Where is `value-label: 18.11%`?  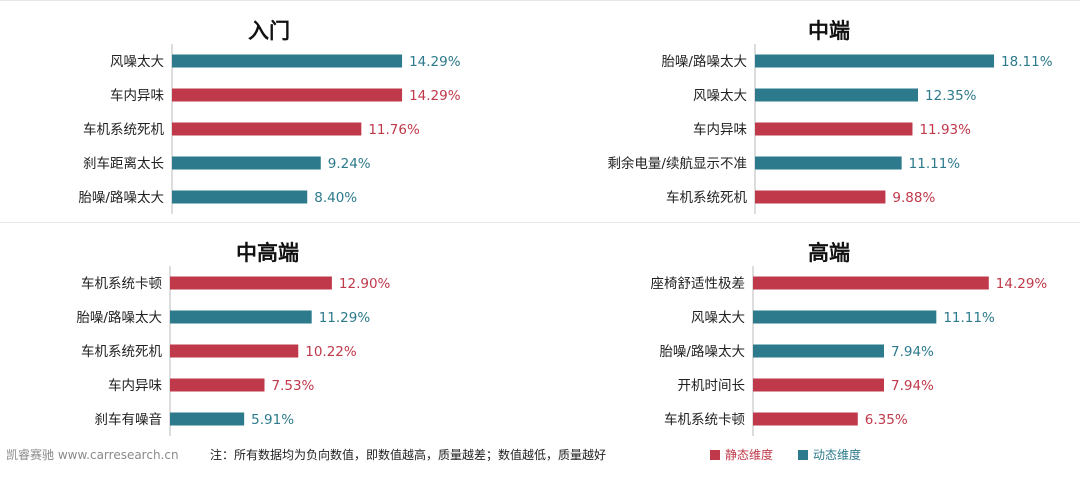 value-label: 18.11% is located at coordinates (1027, 62).